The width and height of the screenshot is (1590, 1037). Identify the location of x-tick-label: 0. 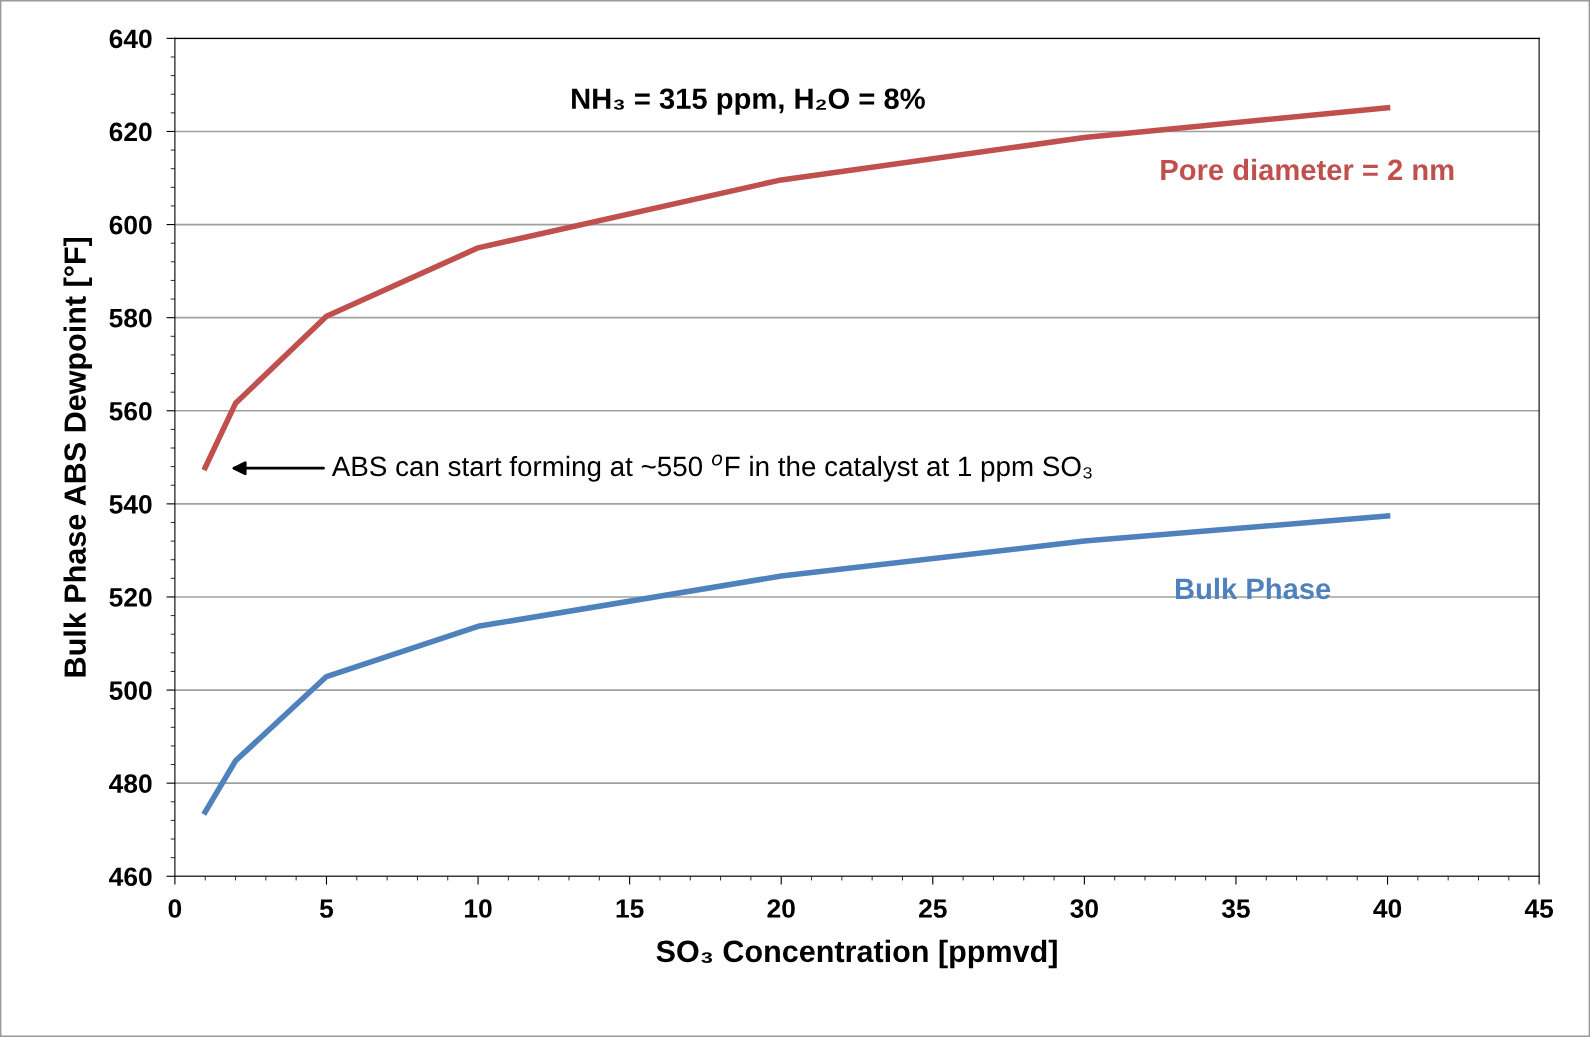
(175, 908).